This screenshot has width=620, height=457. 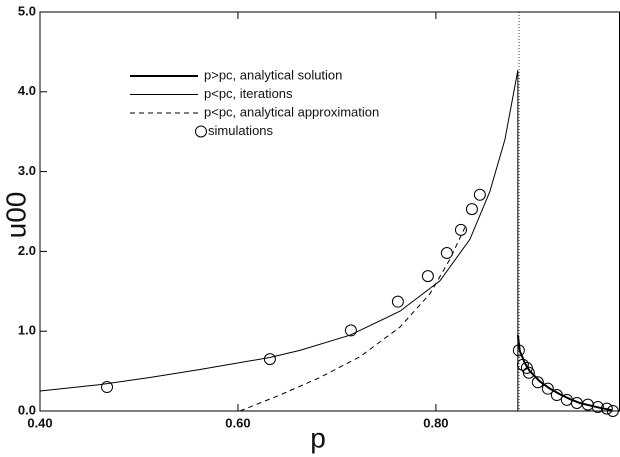 I want to click on y-tick-label: 2.0, so click(x=27, y=250).